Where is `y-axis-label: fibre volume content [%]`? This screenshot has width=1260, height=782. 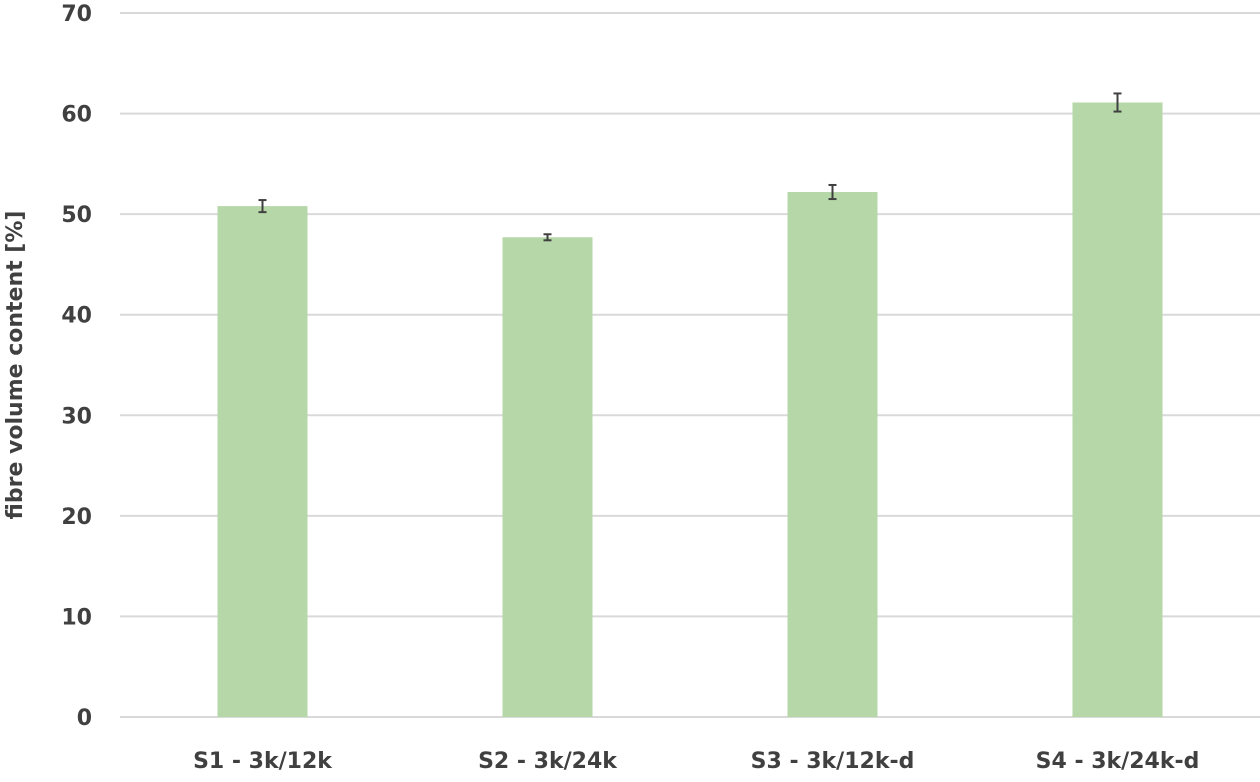 y-axis-label: fibre volume content [%] is located at coordinates (15, 365).